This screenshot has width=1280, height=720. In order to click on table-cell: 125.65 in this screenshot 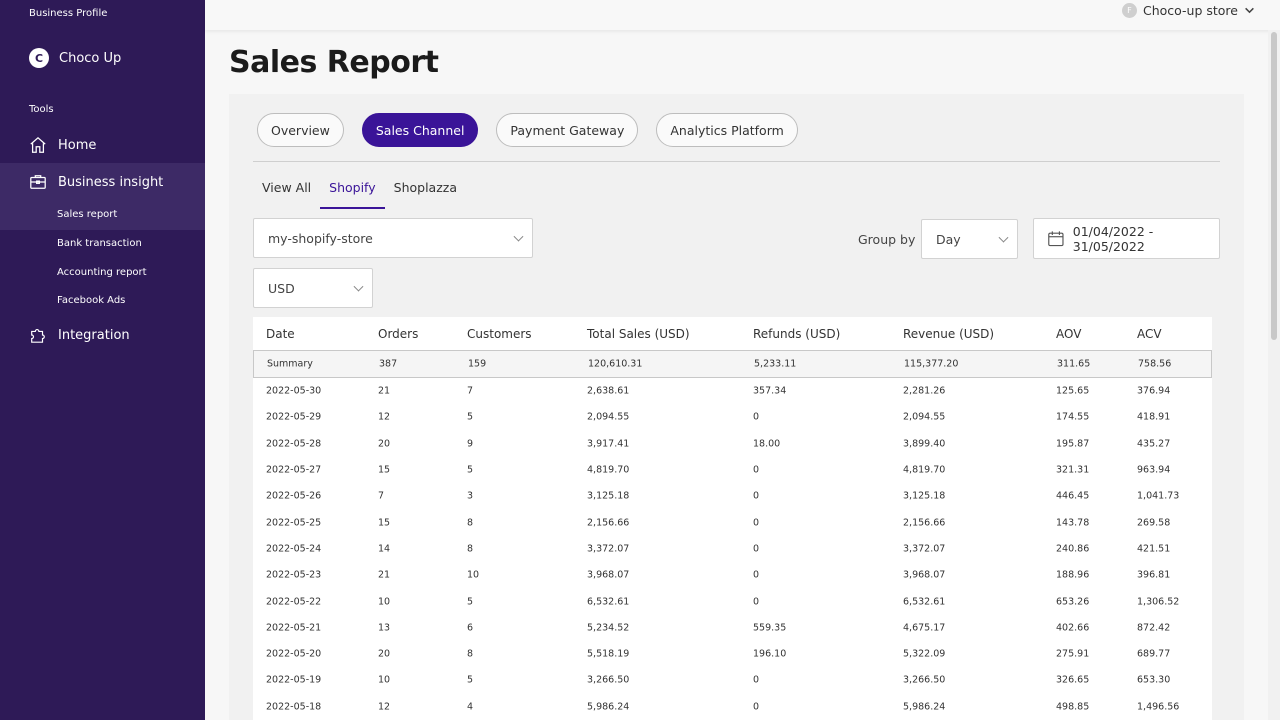, I will do `click(1073, 391)`.